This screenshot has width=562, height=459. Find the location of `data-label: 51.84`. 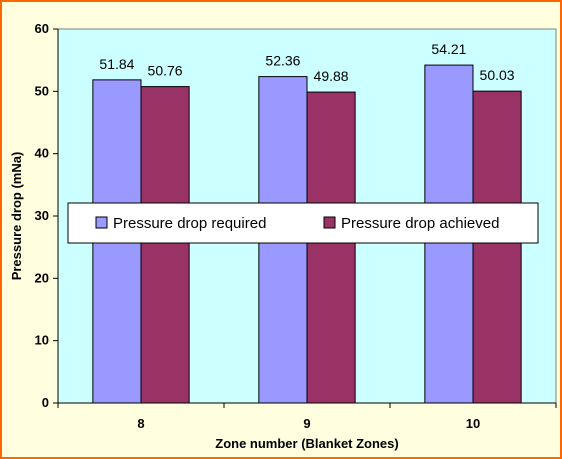

data-label: 51.84 is located at coordinates (116, 64).